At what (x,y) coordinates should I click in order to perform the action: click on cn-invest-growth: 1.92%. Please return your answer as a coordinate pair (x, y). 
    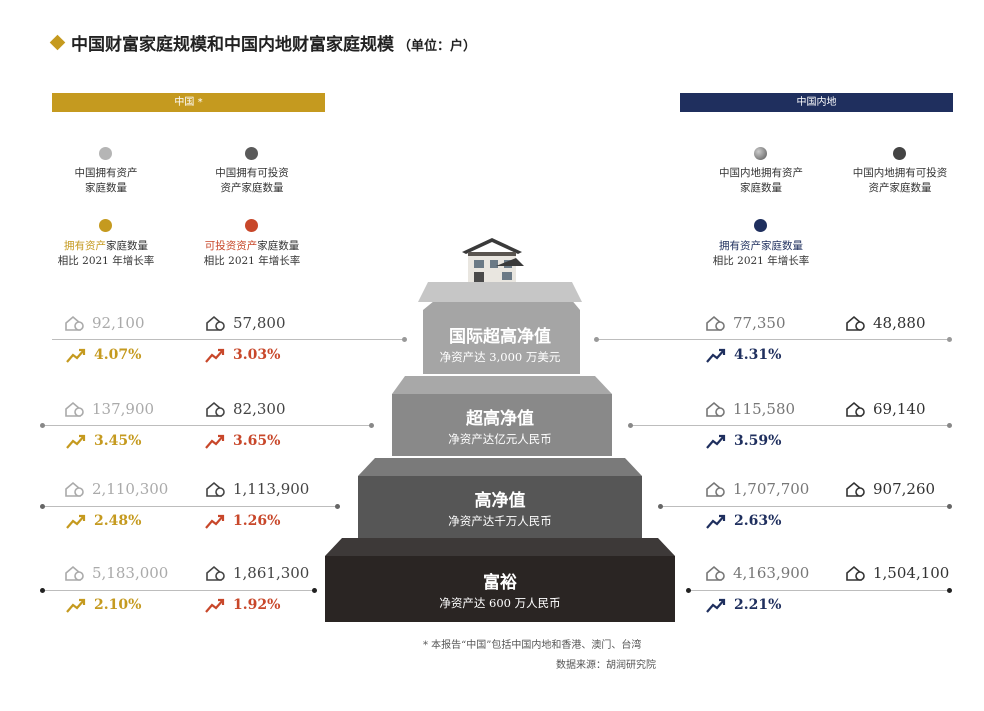
    Looking at the image, I should click on (242, 605).